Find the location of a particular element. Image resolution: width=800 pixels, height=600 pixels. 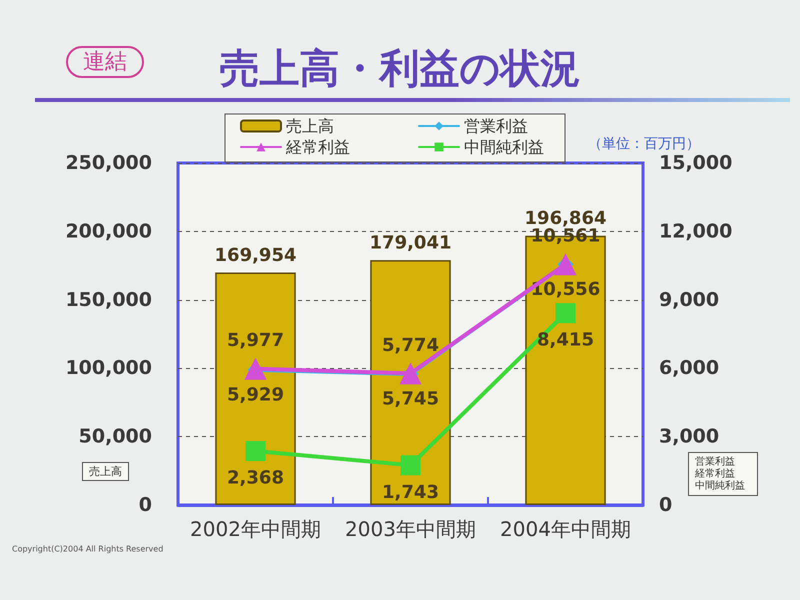

y2-axis-title: 営業利益経常利益中間純利益 is located at coordinates (719, 474).